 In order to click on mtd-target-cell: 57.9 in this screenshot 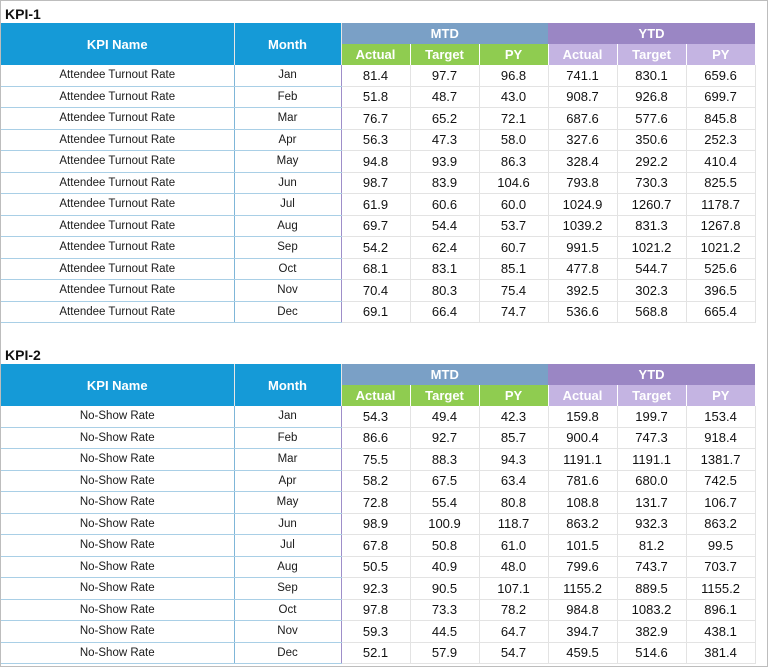, I will do `click(445, 653)`.